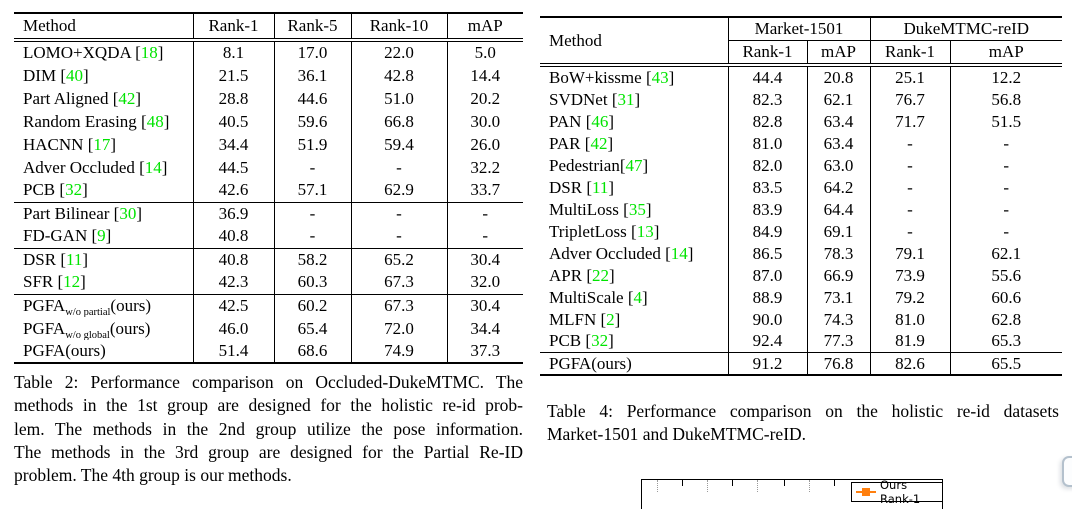 The image size is (1072, 509). What do you see at coordinates (600, 121) in the screenshot?
I see `citation-link: 46` at bounding box center [600, 121].